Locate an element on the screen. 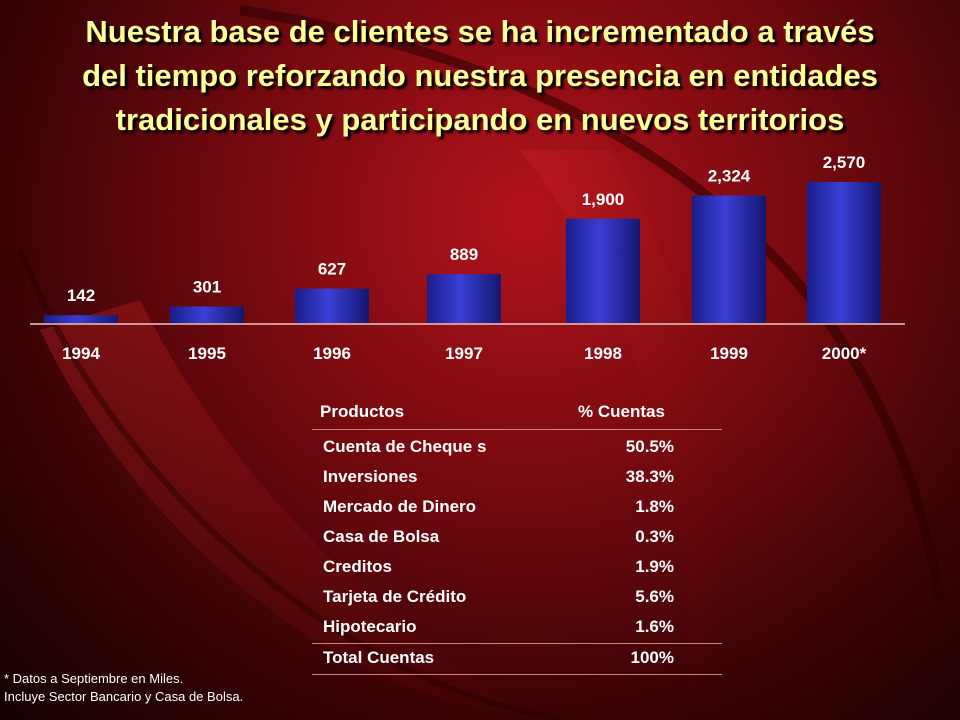 The width and height of the screenshot is (960, 720). tick-label-2000*: 2000* is located at coordinates (844, 353).